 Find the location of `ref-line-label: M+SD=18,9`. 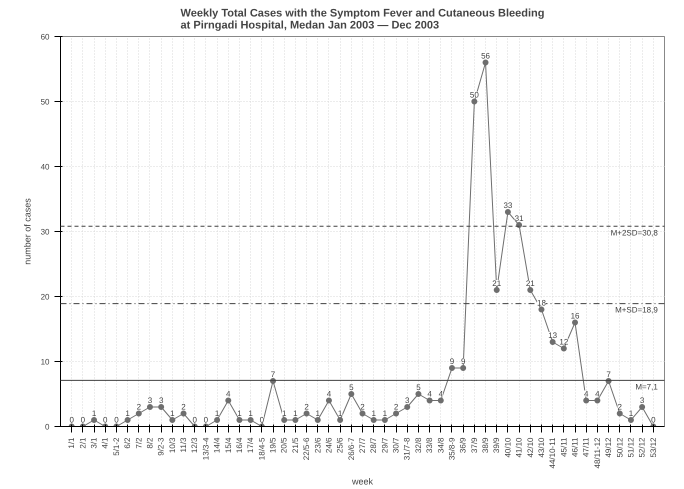

ref-line-label: M+SD=18,9 is located at coordinates (636, 310).